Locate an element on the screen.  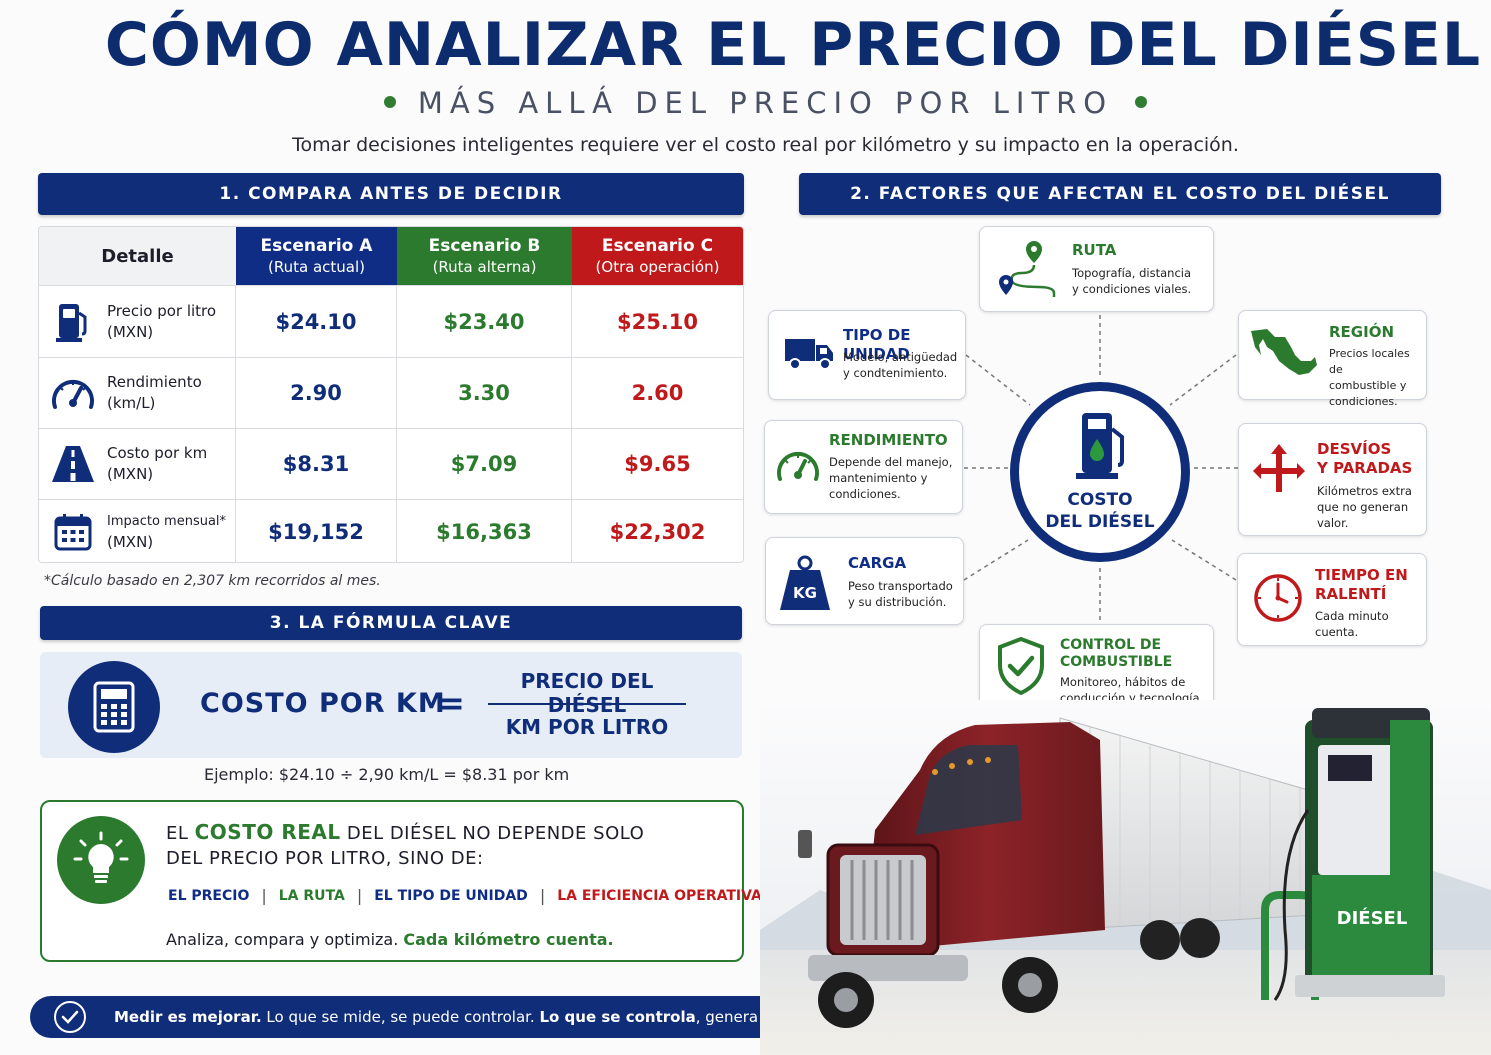
fuel-pump-icon is located at coordinates (73, 322).